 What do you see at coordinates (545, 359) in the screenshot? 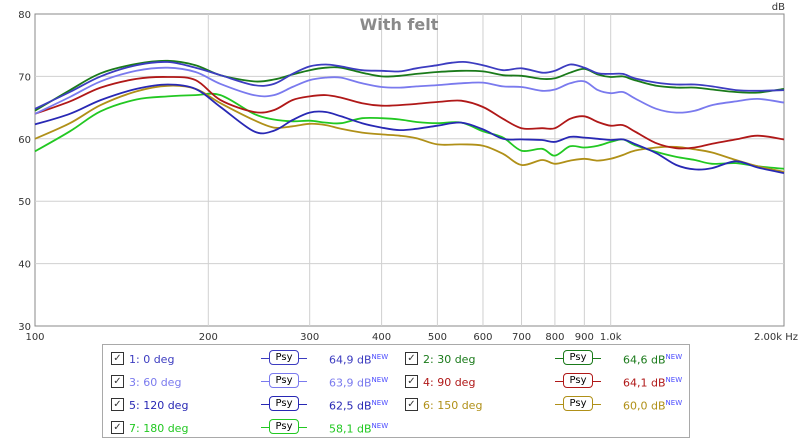
I see `legend-entry: ✓ 2: 30 deg Psy 64,6 dBNEW` at bounding box center [545, 359].